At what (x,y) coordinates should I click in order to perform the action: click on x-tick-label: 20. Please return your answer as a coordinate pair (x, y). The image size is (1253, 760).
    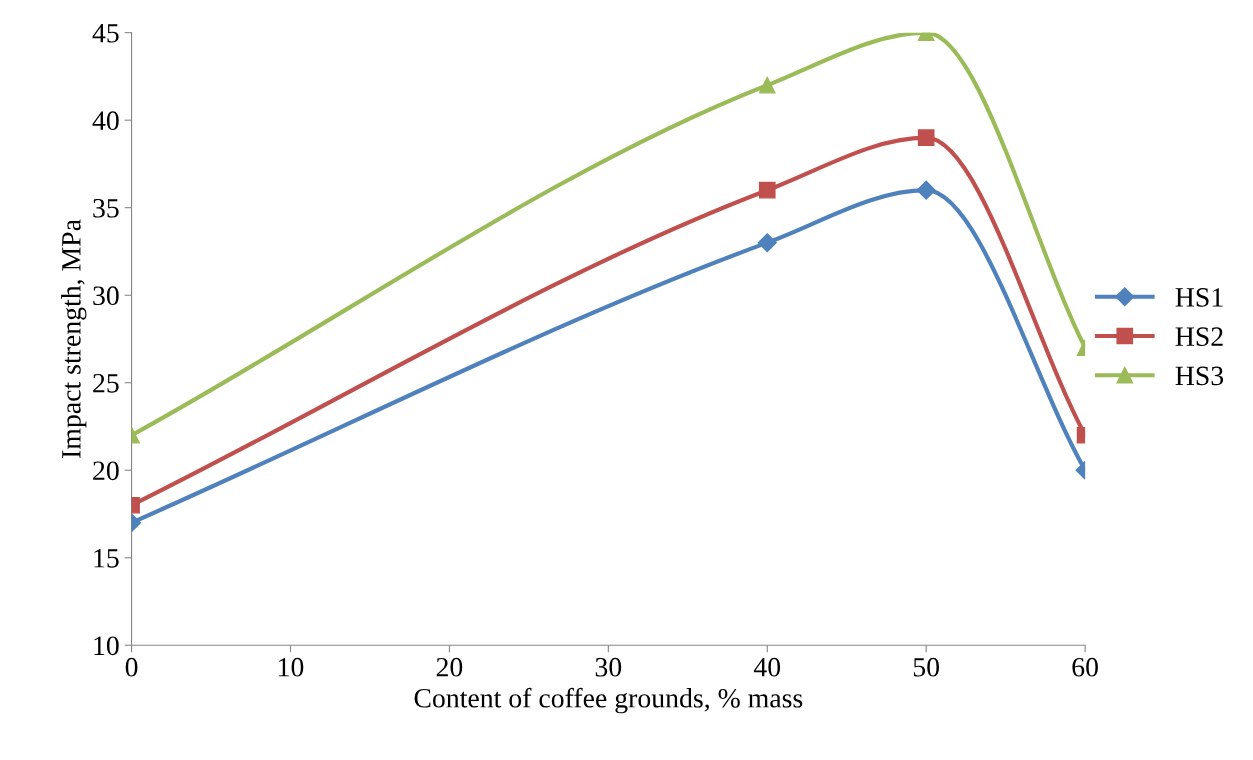
    Looking at the image, I should click on (449, 667).